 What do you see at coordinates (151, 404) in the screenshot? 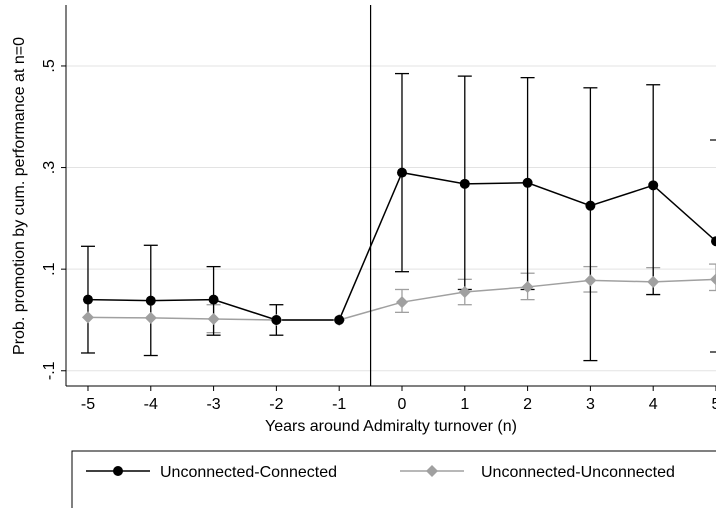
I see `x-tick-label: -4` at bounding box center [151, 404].